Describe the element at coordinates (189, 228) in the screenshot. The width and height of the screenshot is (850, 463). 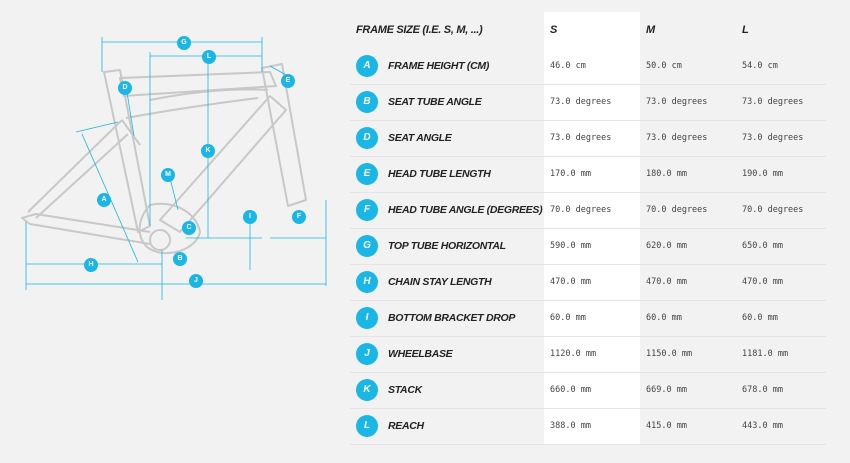
I see `marker-c: C` at that location.